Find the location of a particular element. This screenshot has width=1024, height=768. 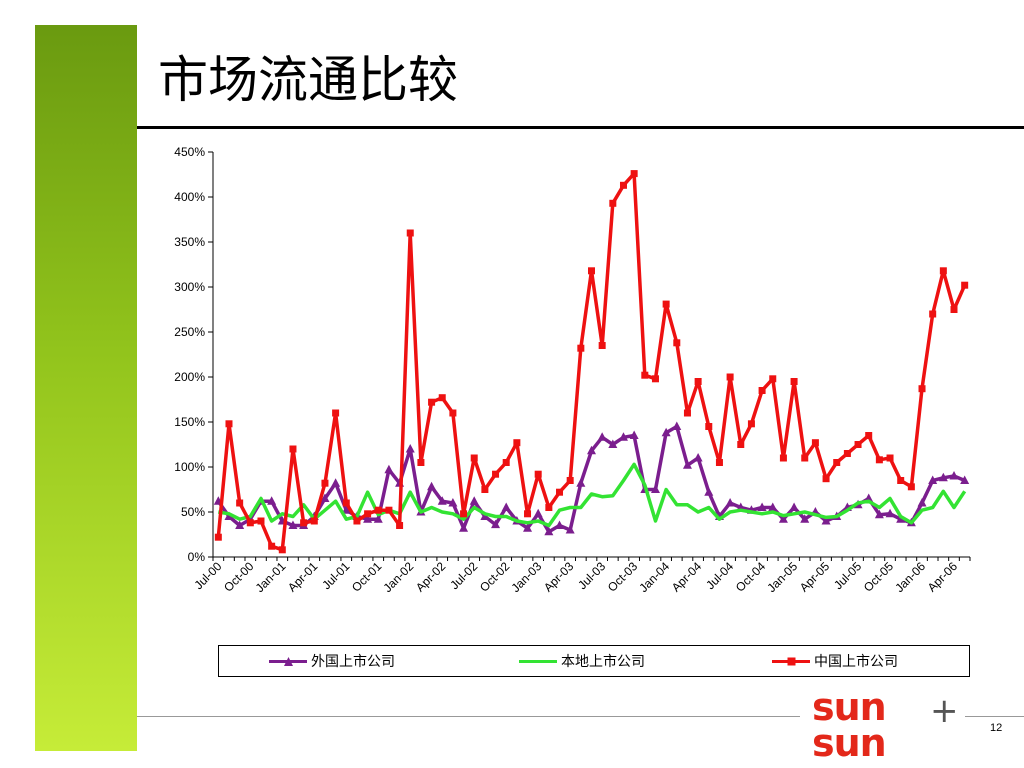

x-tick-label: Apr-03 is located at coordinates (559, 577).